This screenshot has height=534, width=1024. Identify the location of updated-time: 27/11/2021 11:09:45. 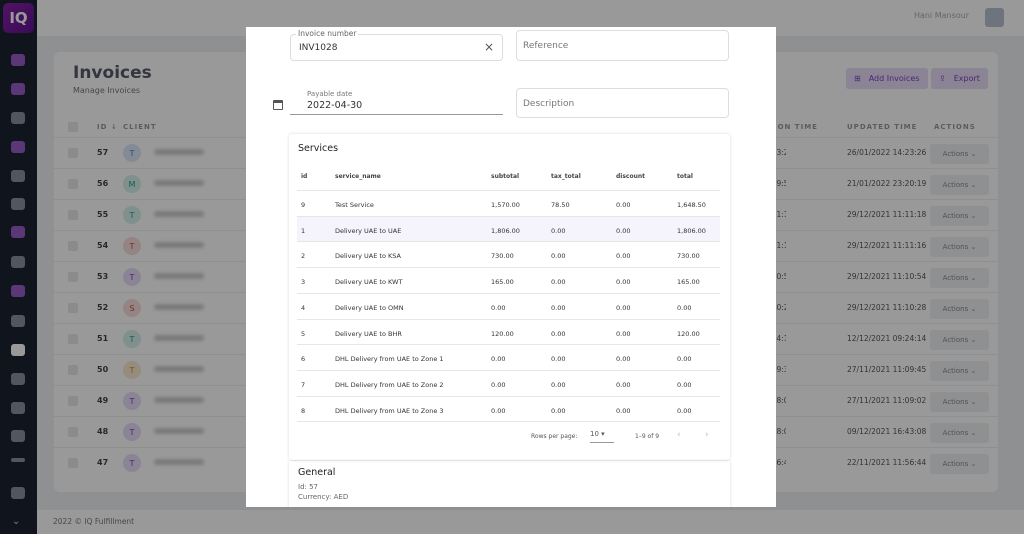
(887, 369).